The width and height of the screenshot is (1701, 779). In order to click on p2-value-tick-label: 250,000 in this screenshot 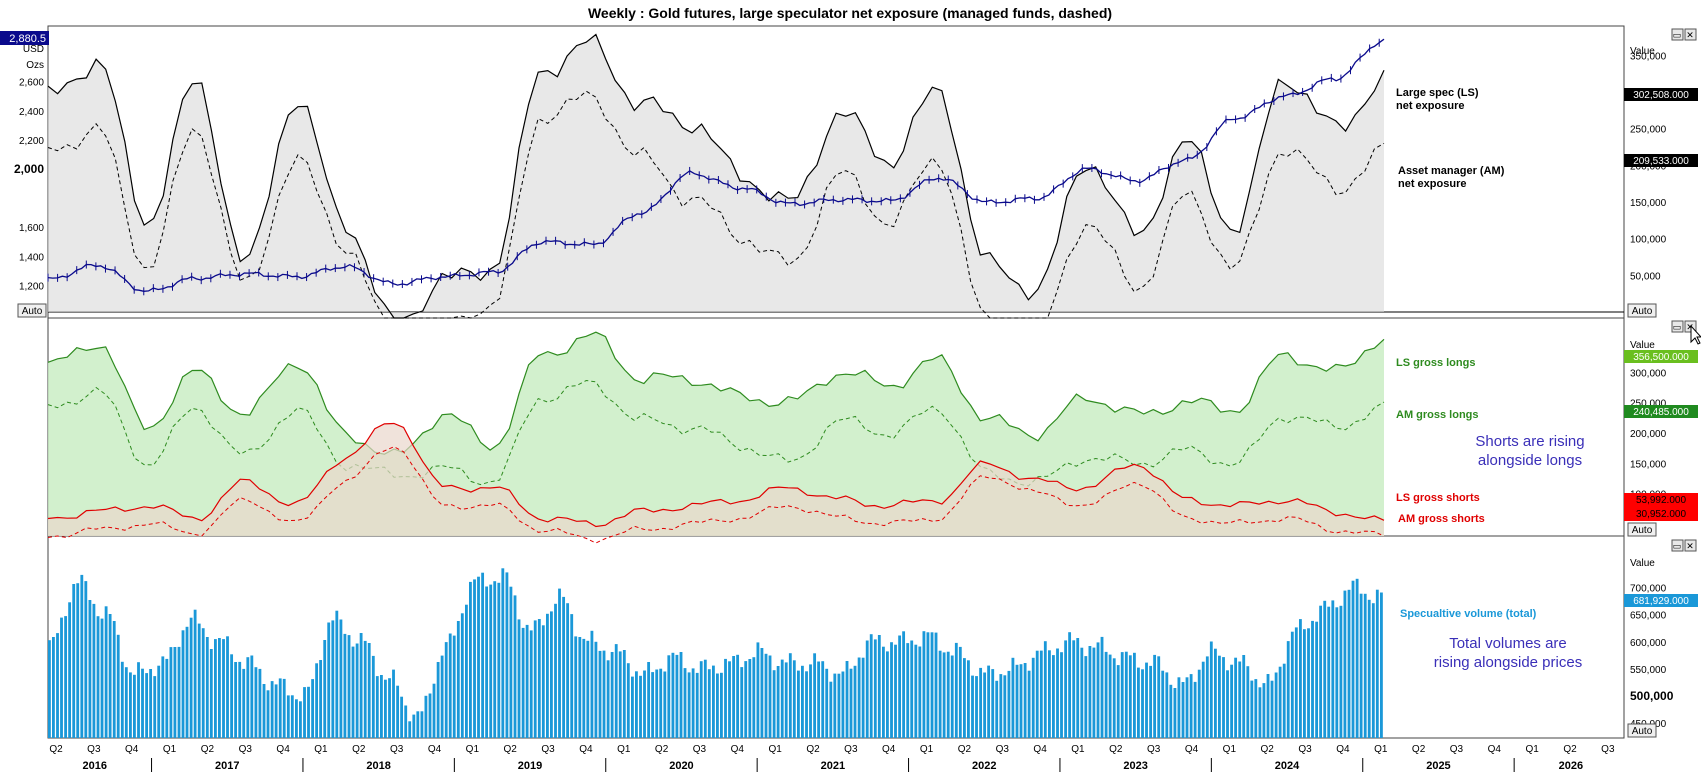, I will do `click(1648, 404)`.